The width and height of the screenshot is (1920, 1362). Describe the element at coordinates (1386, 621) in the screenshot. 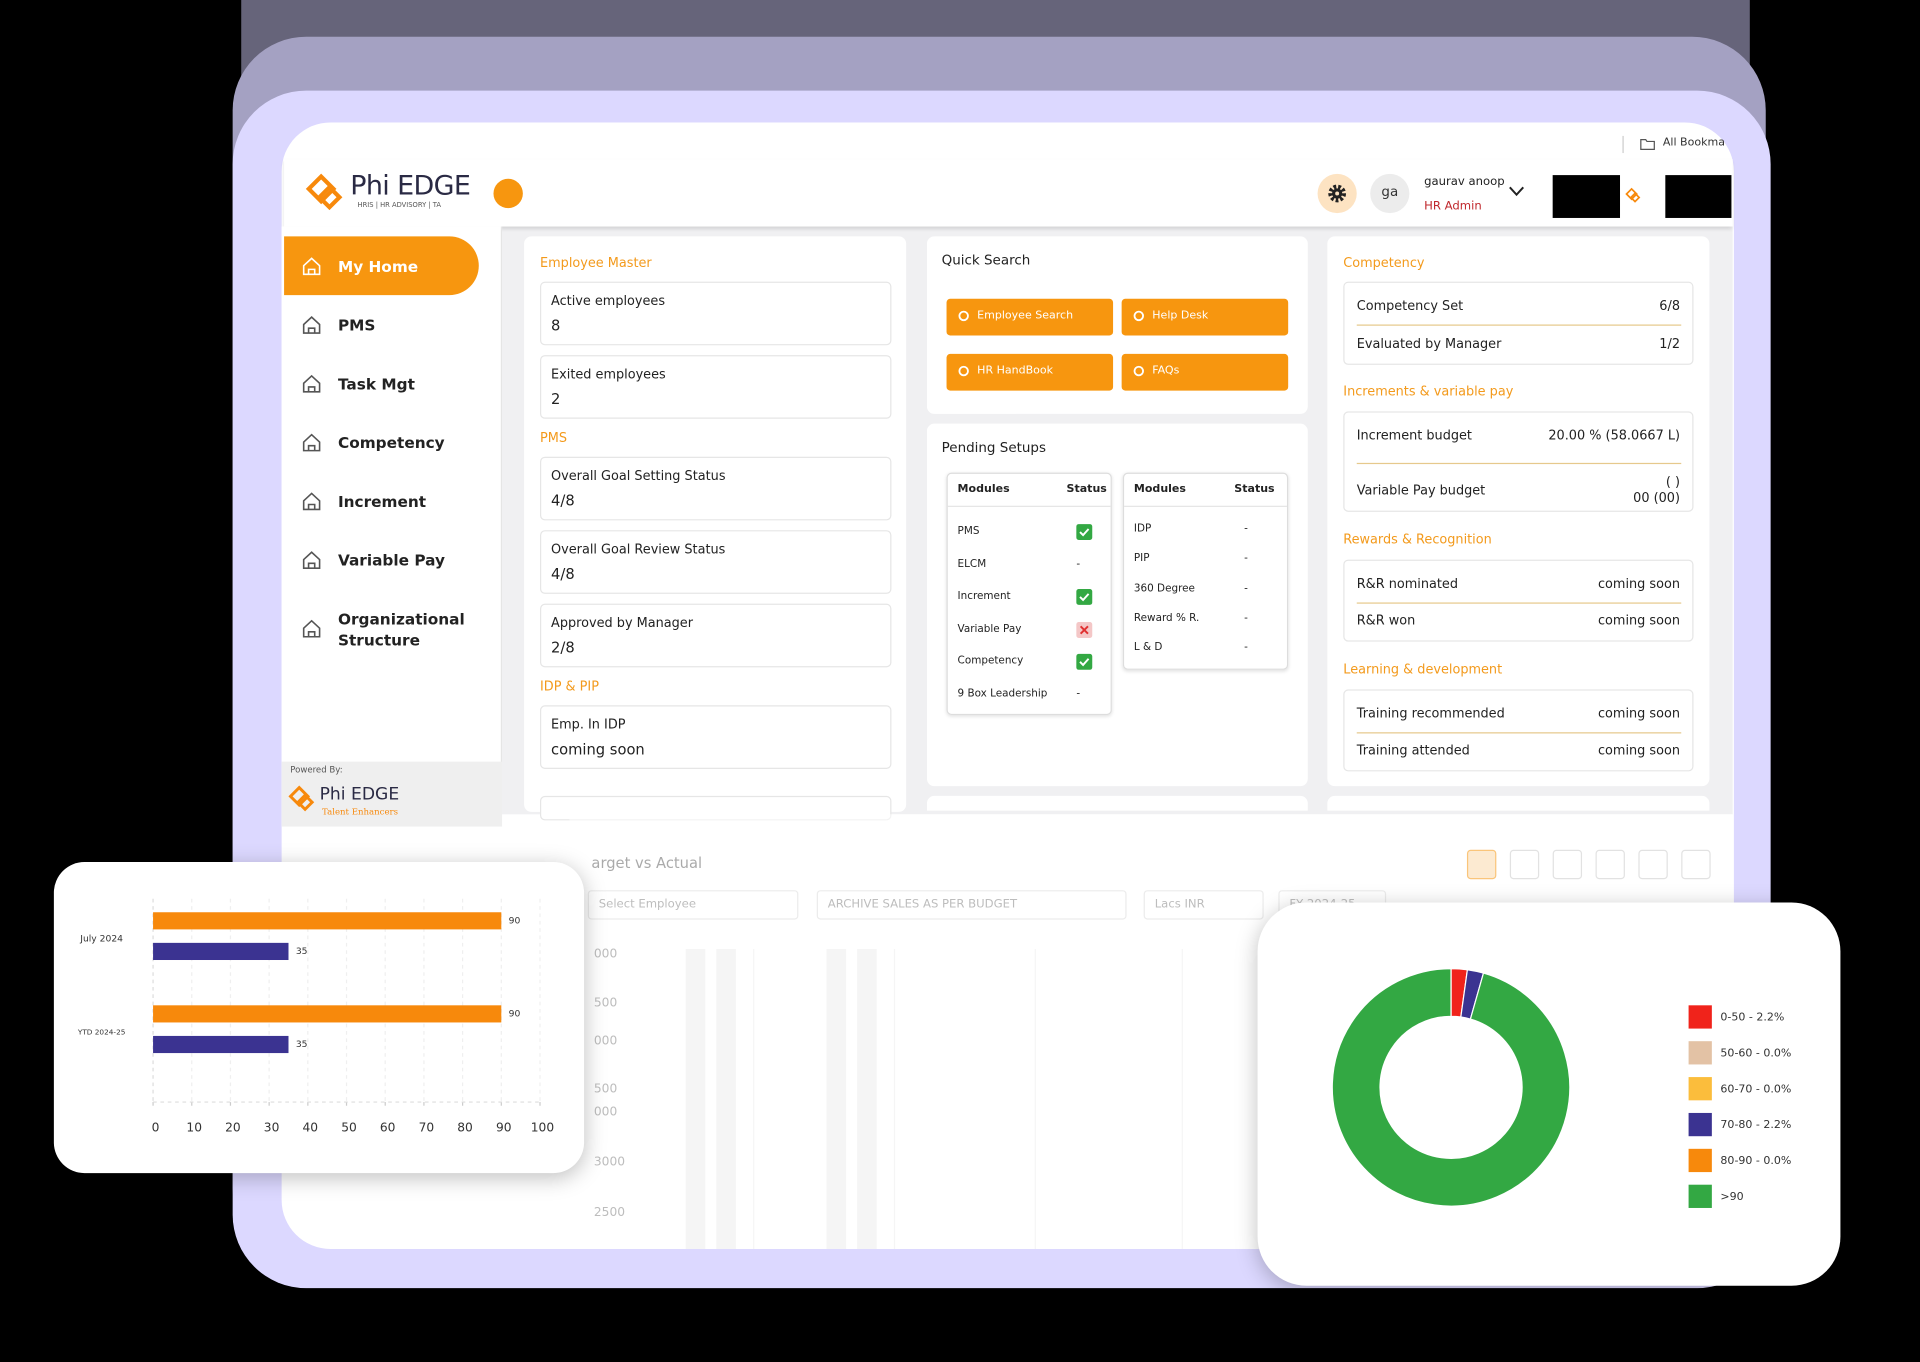

I see `row-label: R&R won` at that location.